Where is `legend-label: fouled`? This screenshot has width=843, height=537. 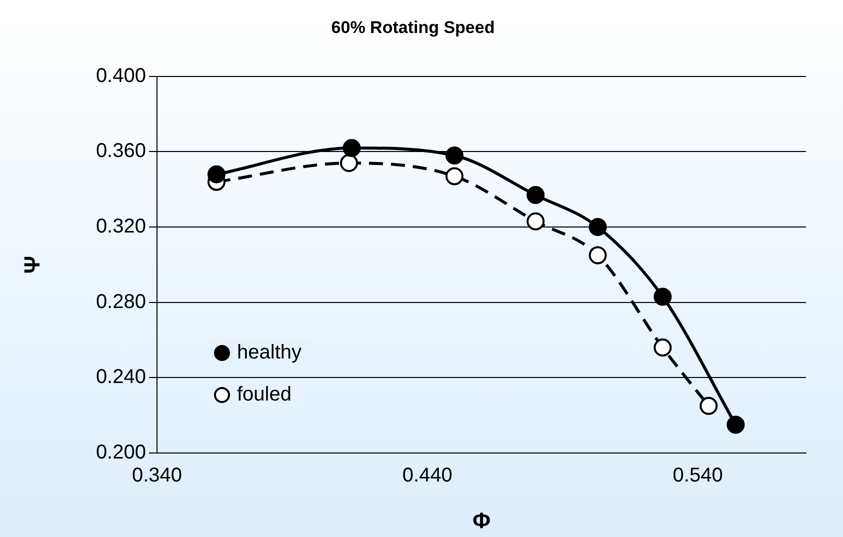
legend-label: fouled is located at coordinates (264, 395).